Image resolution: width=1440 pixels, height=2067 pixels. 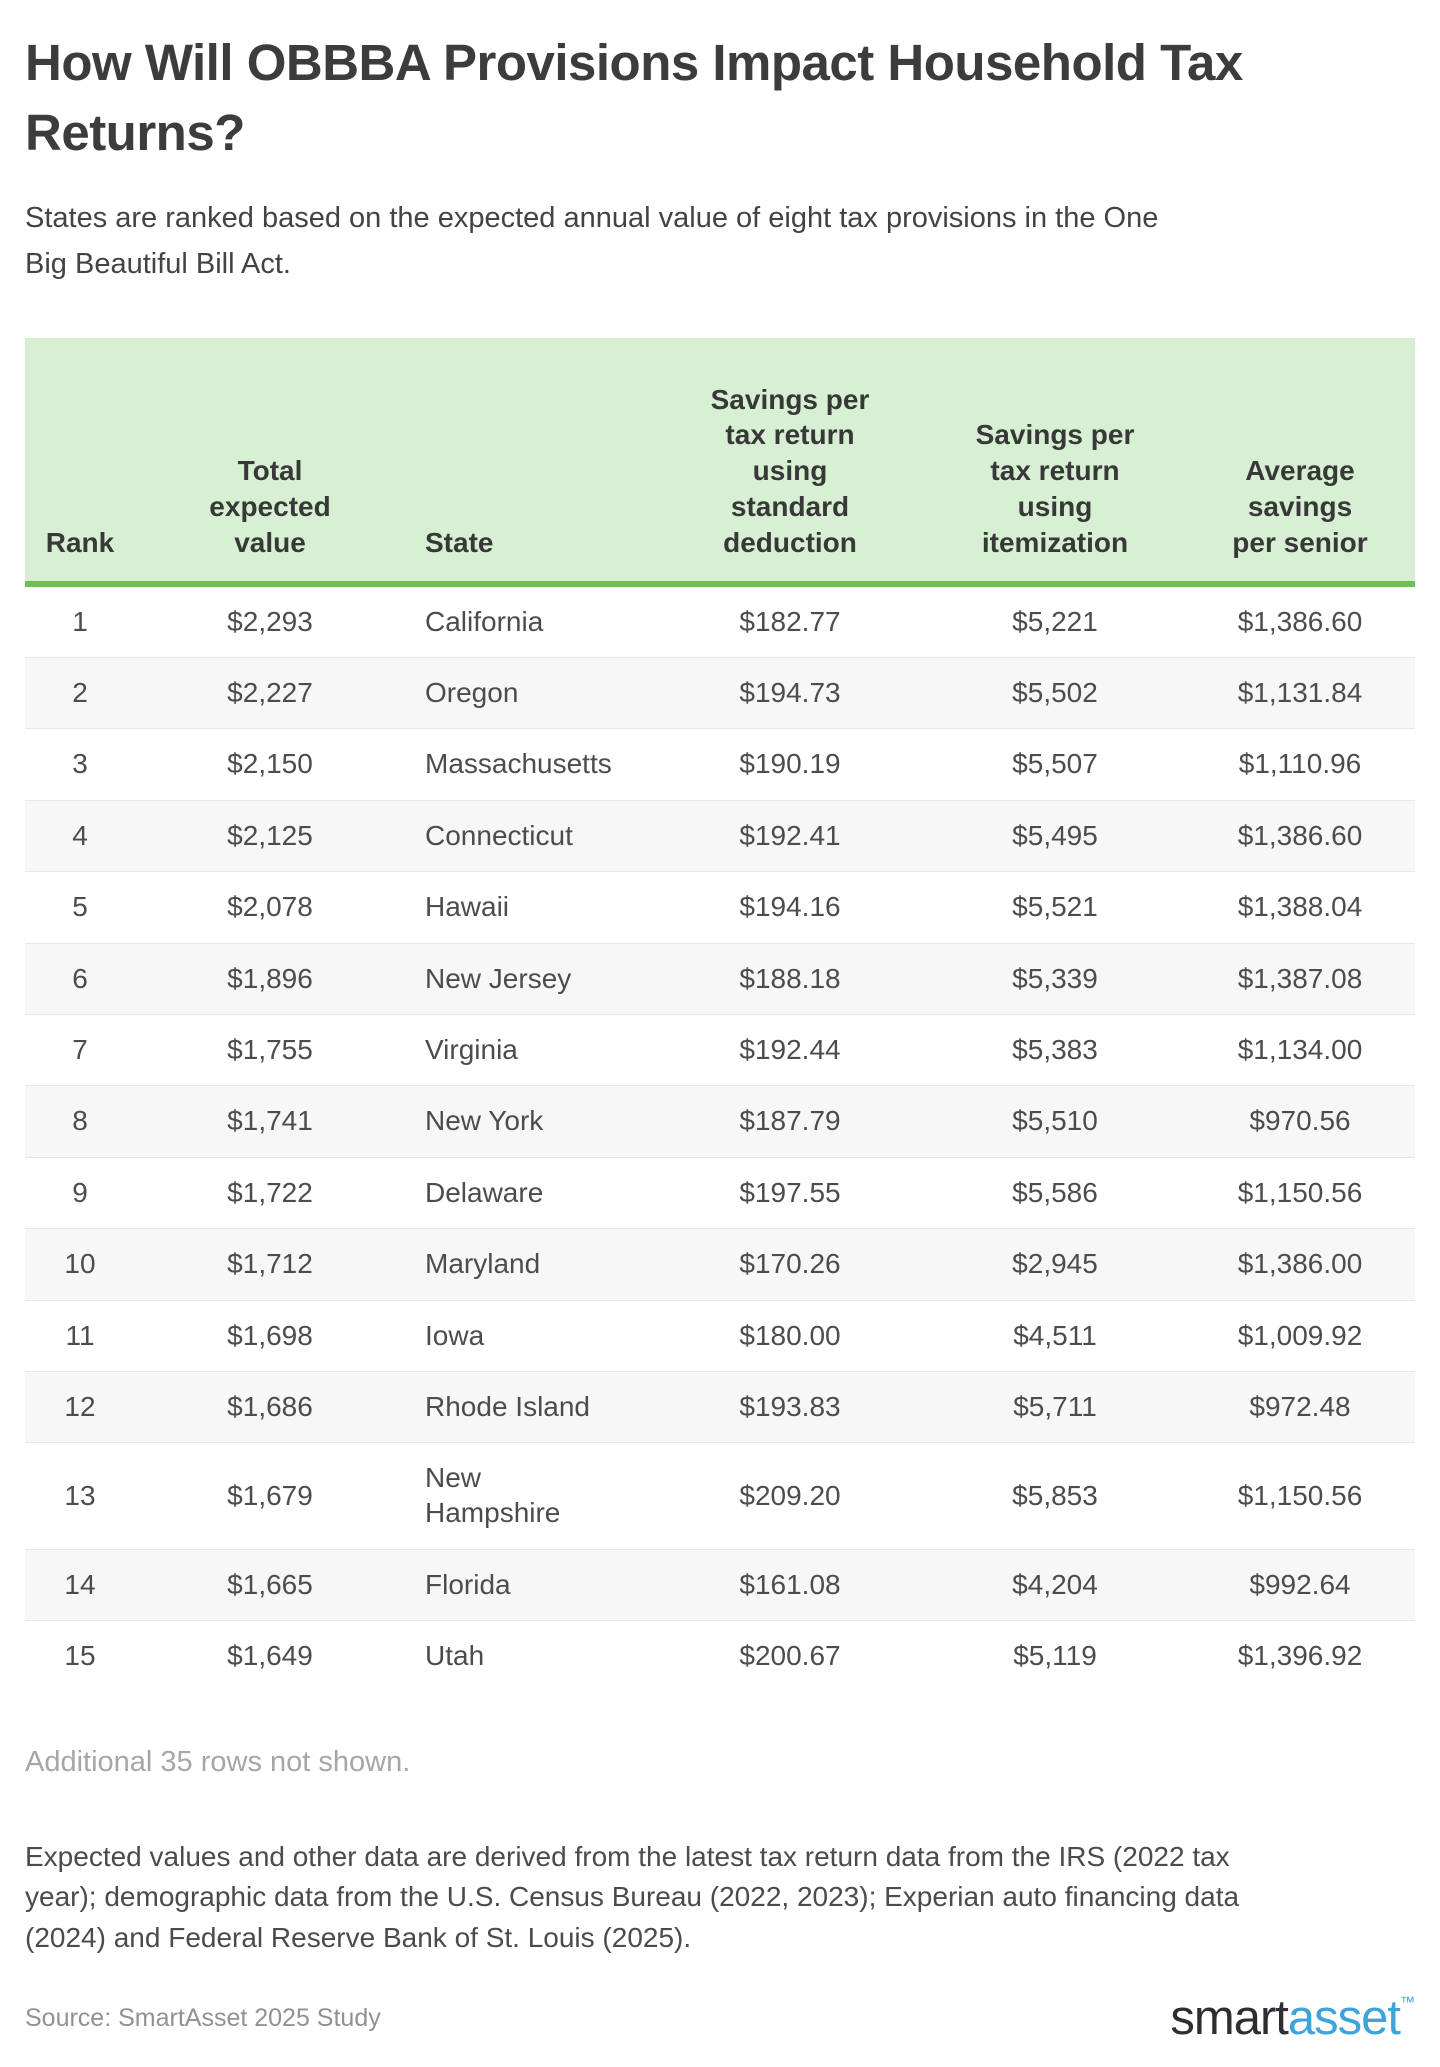 I want to click on total-expected-value-cell: $1,896, so click(x=270, y=978).